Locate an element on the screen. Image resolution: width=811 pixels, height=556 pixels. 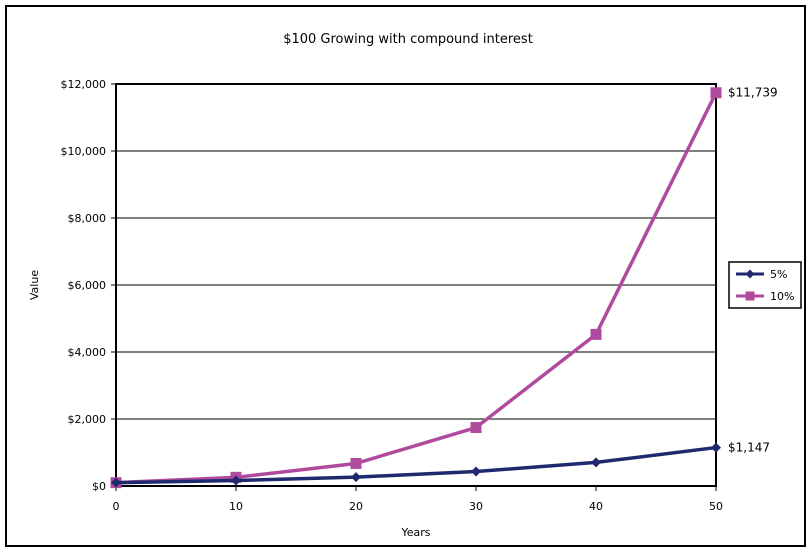
legend-label-5pct: 5% is located at coordinates (778, 274).